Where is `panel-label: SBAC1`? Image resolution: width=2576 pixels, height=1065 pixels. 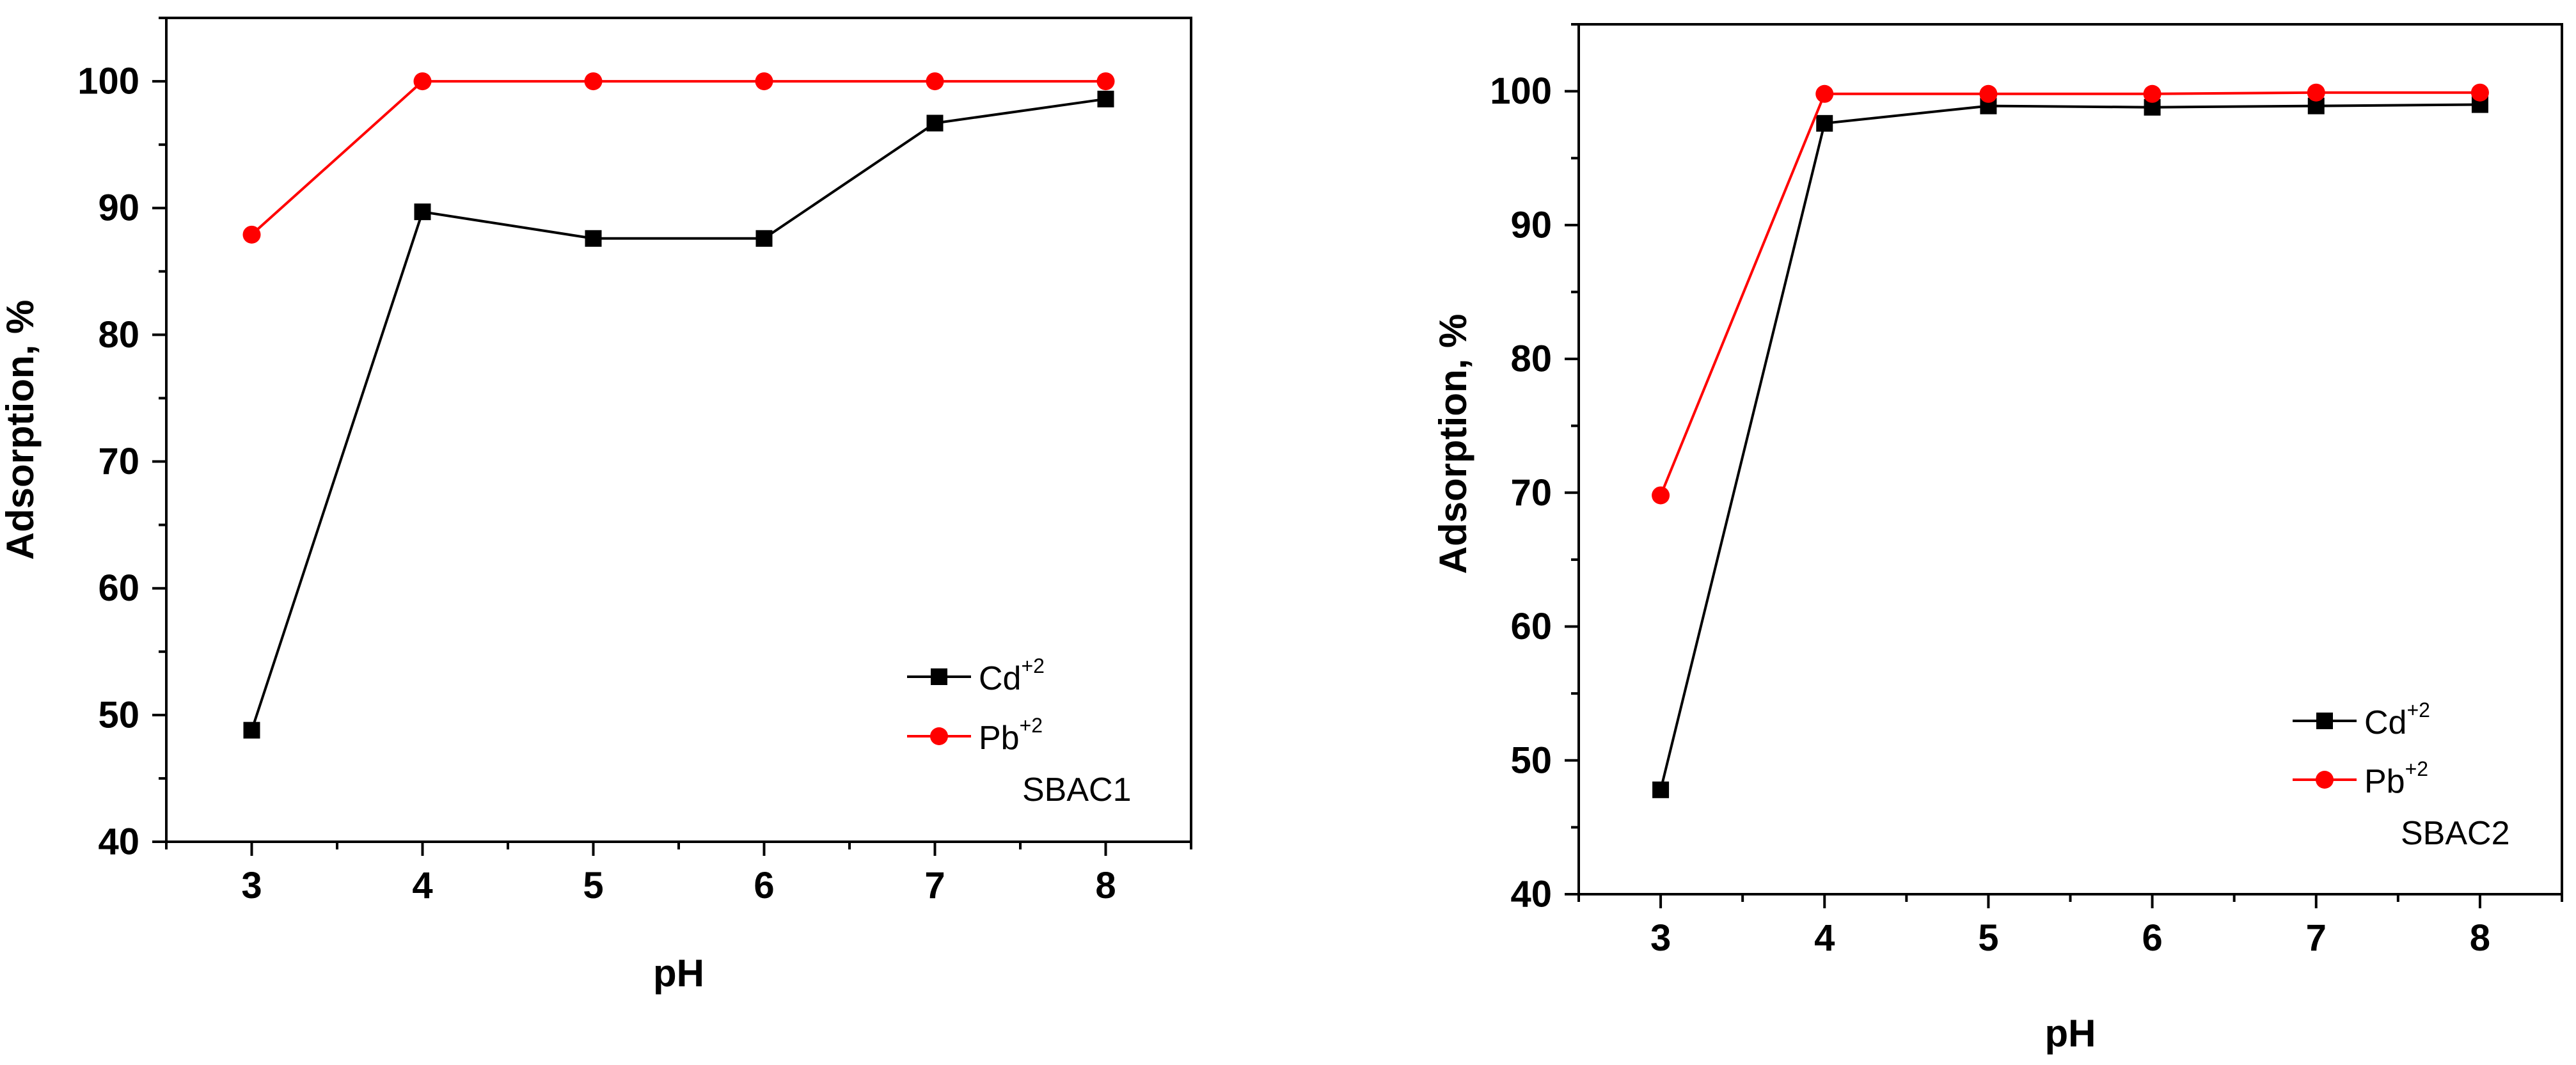
panel-label: SBAC1 is located at coordinates (1077, 790).